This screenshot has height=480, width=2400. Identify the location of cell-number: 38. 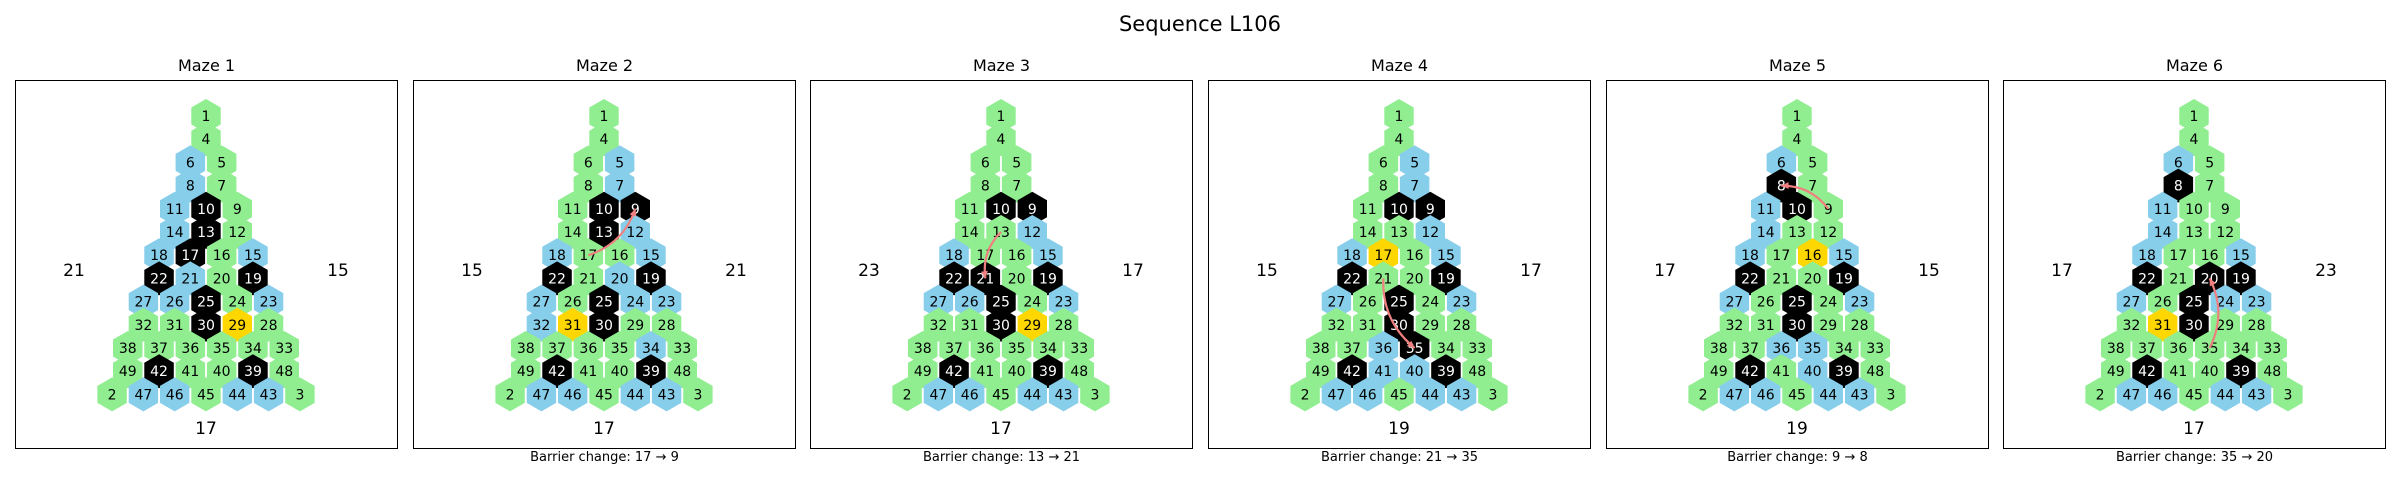
(1321, 349).